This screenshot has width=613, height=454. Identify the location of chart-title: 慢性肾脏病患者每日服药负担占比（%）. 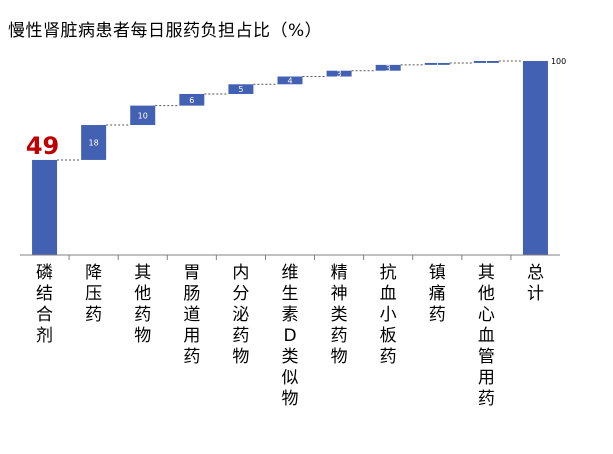
(165, 31).